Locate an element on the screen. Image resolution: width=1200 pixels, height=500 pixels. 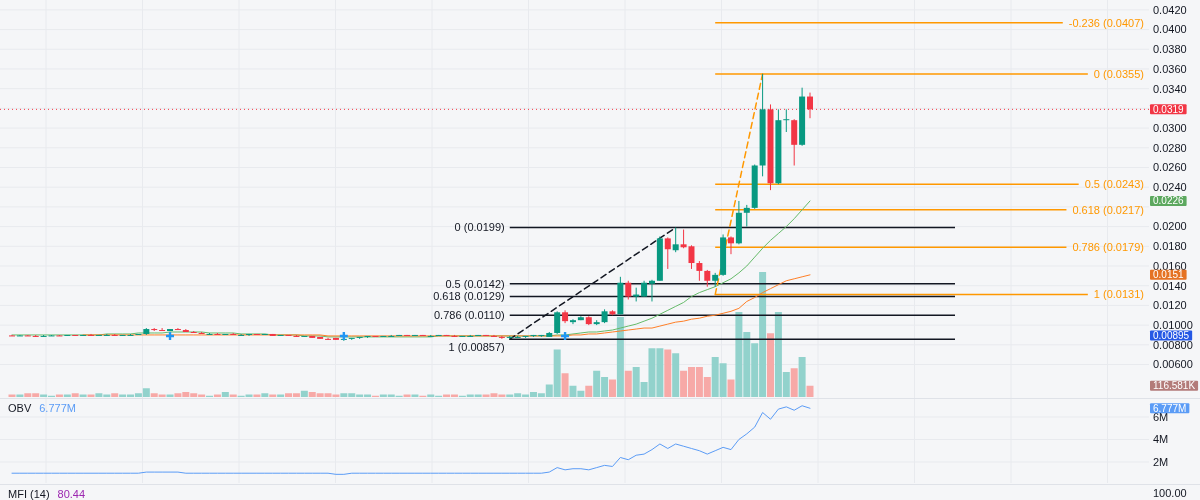
y-tick-label: 2M is located at coordinates (1161, 461).